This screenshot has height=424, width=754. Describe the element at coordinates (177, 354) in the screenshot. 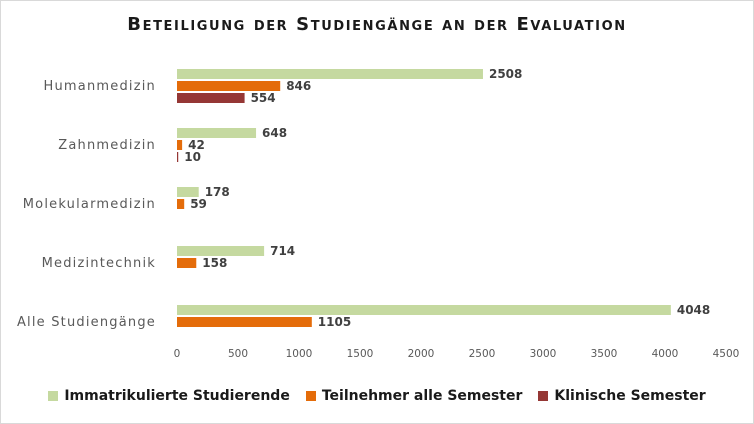

I see `x-tick-label: 0` at that location.